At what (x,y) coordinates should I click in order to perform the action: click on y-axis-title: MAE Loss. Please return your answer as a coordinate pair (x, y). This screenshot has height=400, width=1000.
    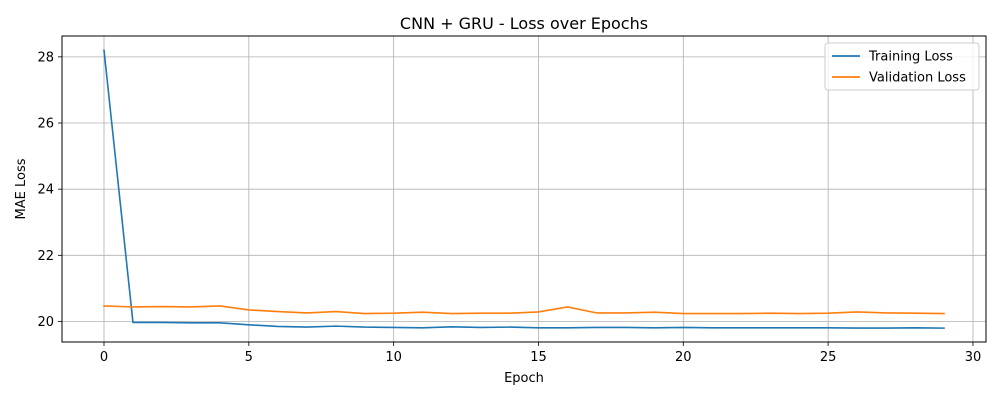
    Looking at the image, I should click on (21, 188).